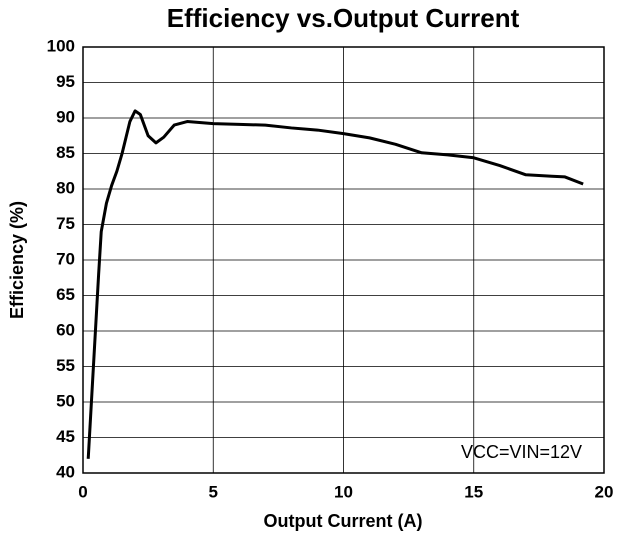  Describe the element at coordinates (213, 491) in the screenshot. I see `x-tick-label: 5` at that location.